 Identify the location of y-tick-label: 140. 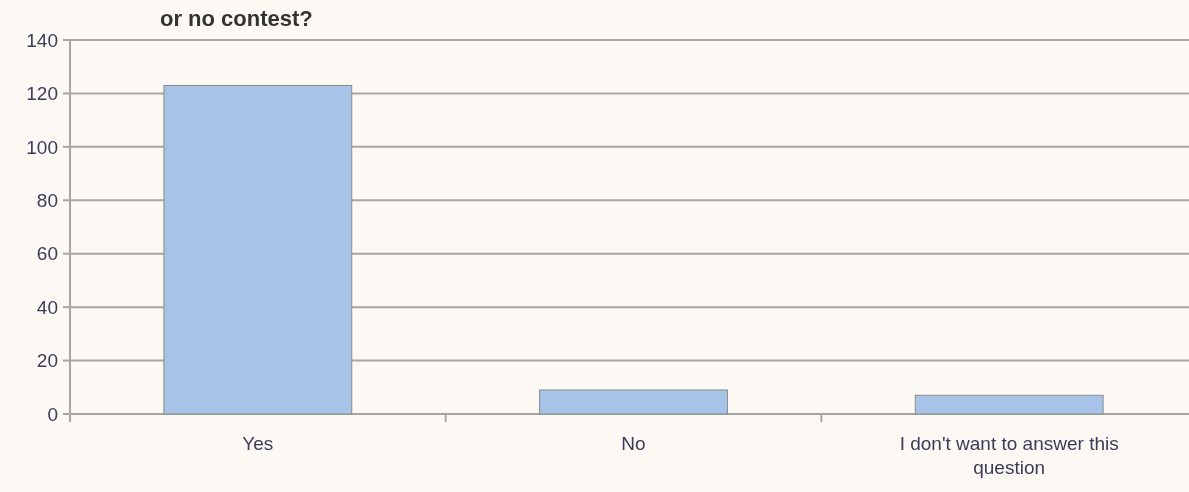
(42, 40).